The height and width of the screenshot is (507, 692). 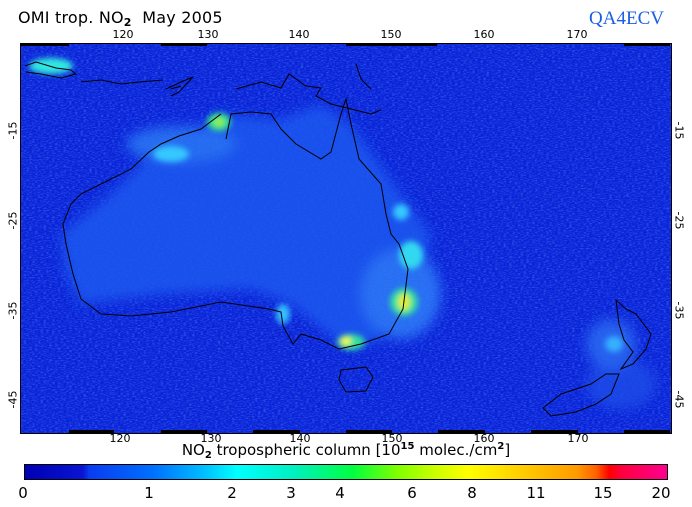 I want to click on lon-label-top: 170, so click(x=577, y=34).